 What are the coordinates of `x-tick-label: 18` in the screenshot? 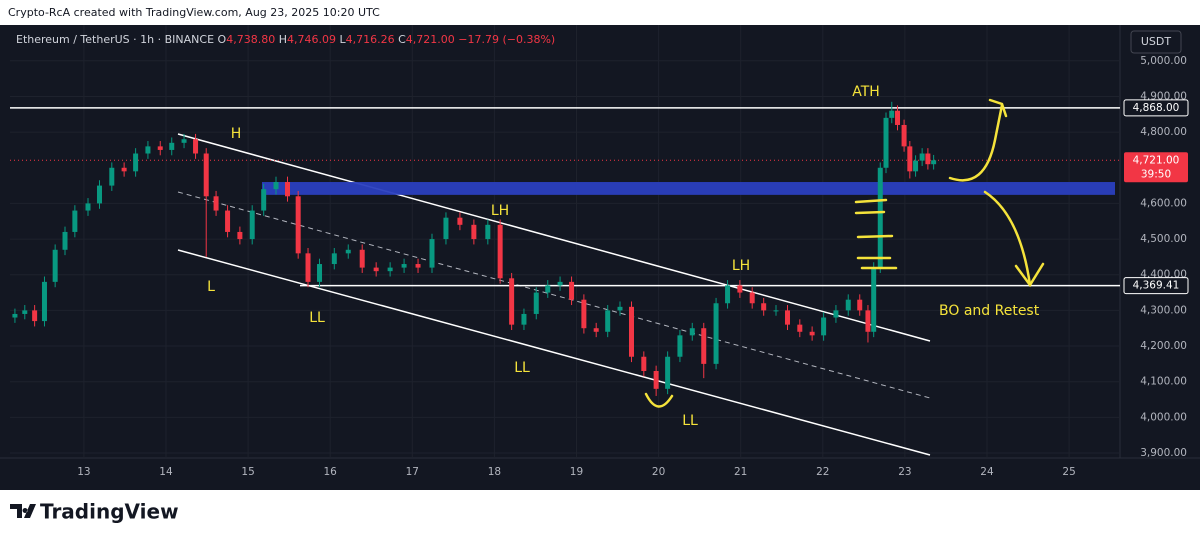 It's located at (494, 472).